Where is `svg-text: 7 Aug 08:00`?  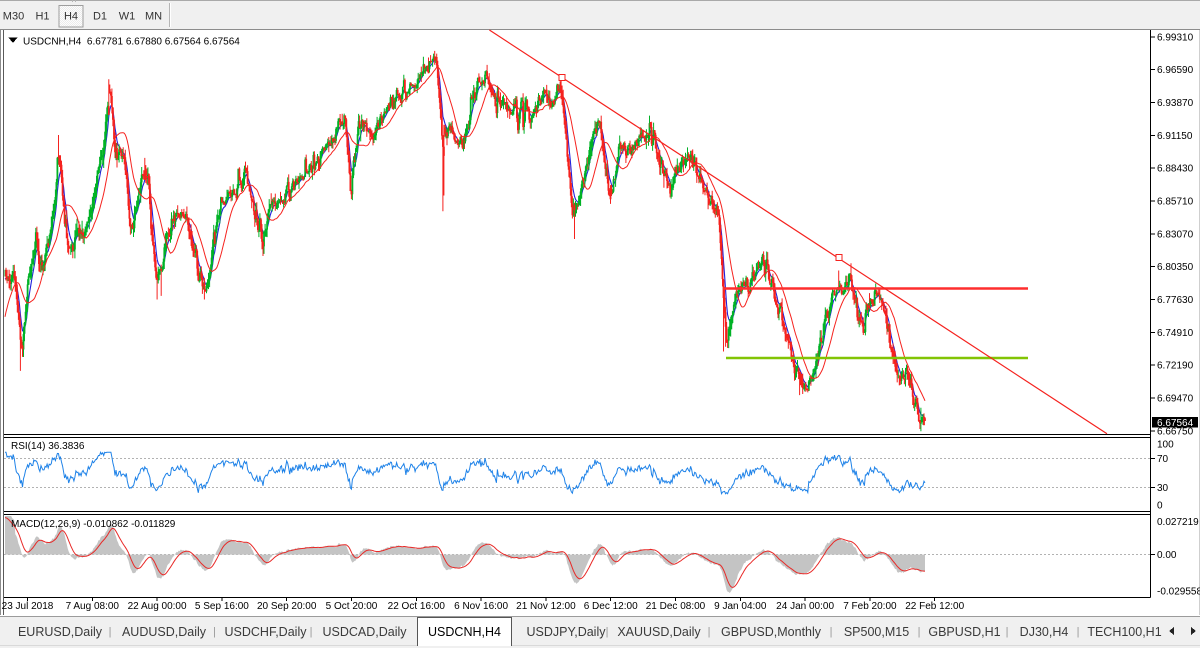 svg-text: 7 Aug 08:00 is located at coordinates (93, 606).